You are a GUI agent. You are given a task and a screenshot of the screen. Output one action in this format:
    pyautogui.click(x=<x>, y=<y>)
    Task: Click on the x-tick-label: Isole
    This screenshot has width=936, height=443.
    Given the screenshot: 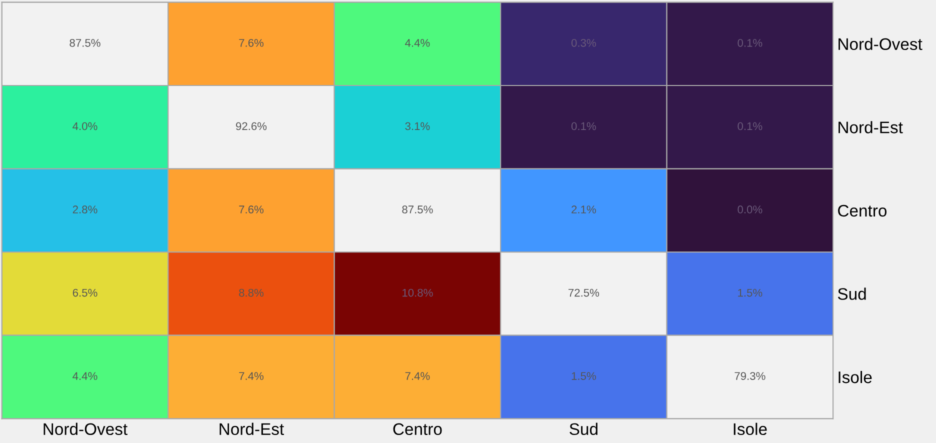 What is the action you would take?
    pyautogui.click(x=750, y=429)
    